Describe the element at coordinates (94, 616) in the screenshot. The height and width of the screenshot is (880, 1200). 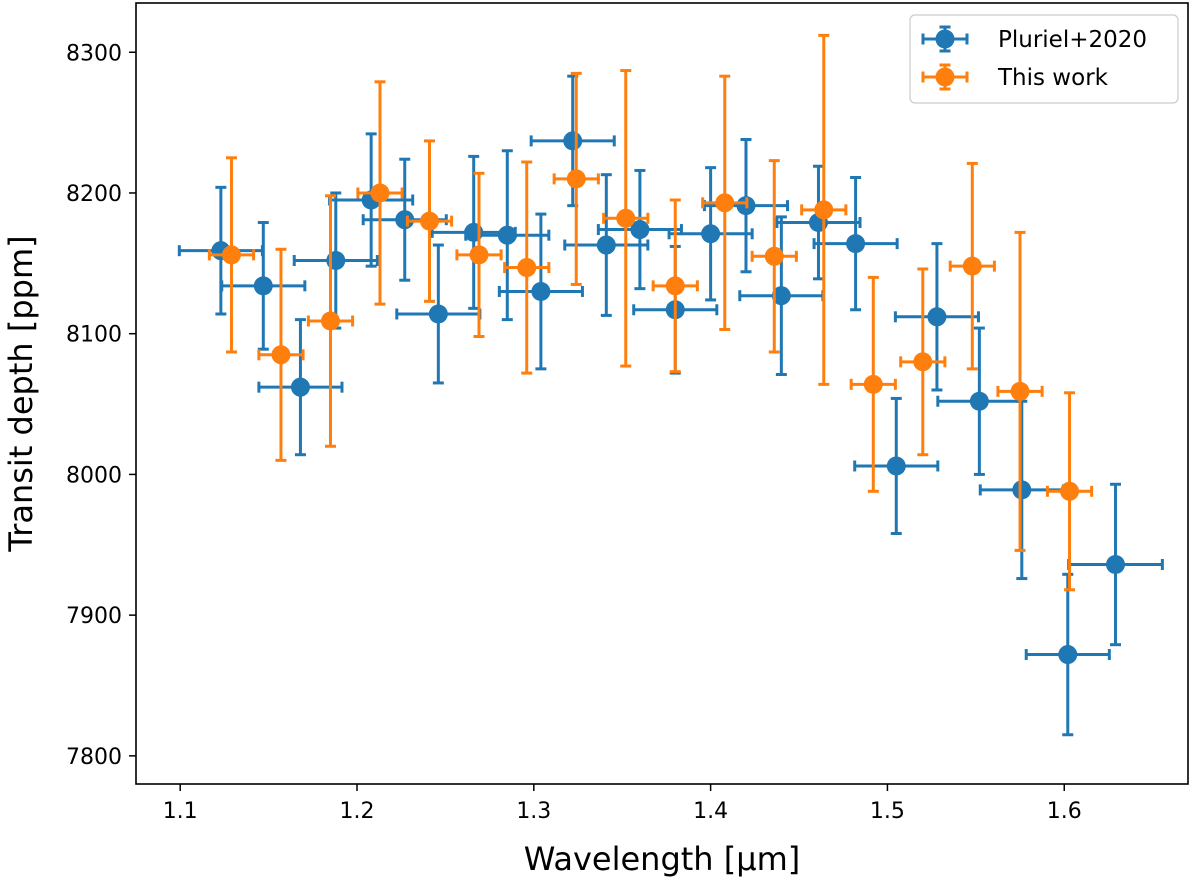
I see `y-tick-label: 7900` at that location.